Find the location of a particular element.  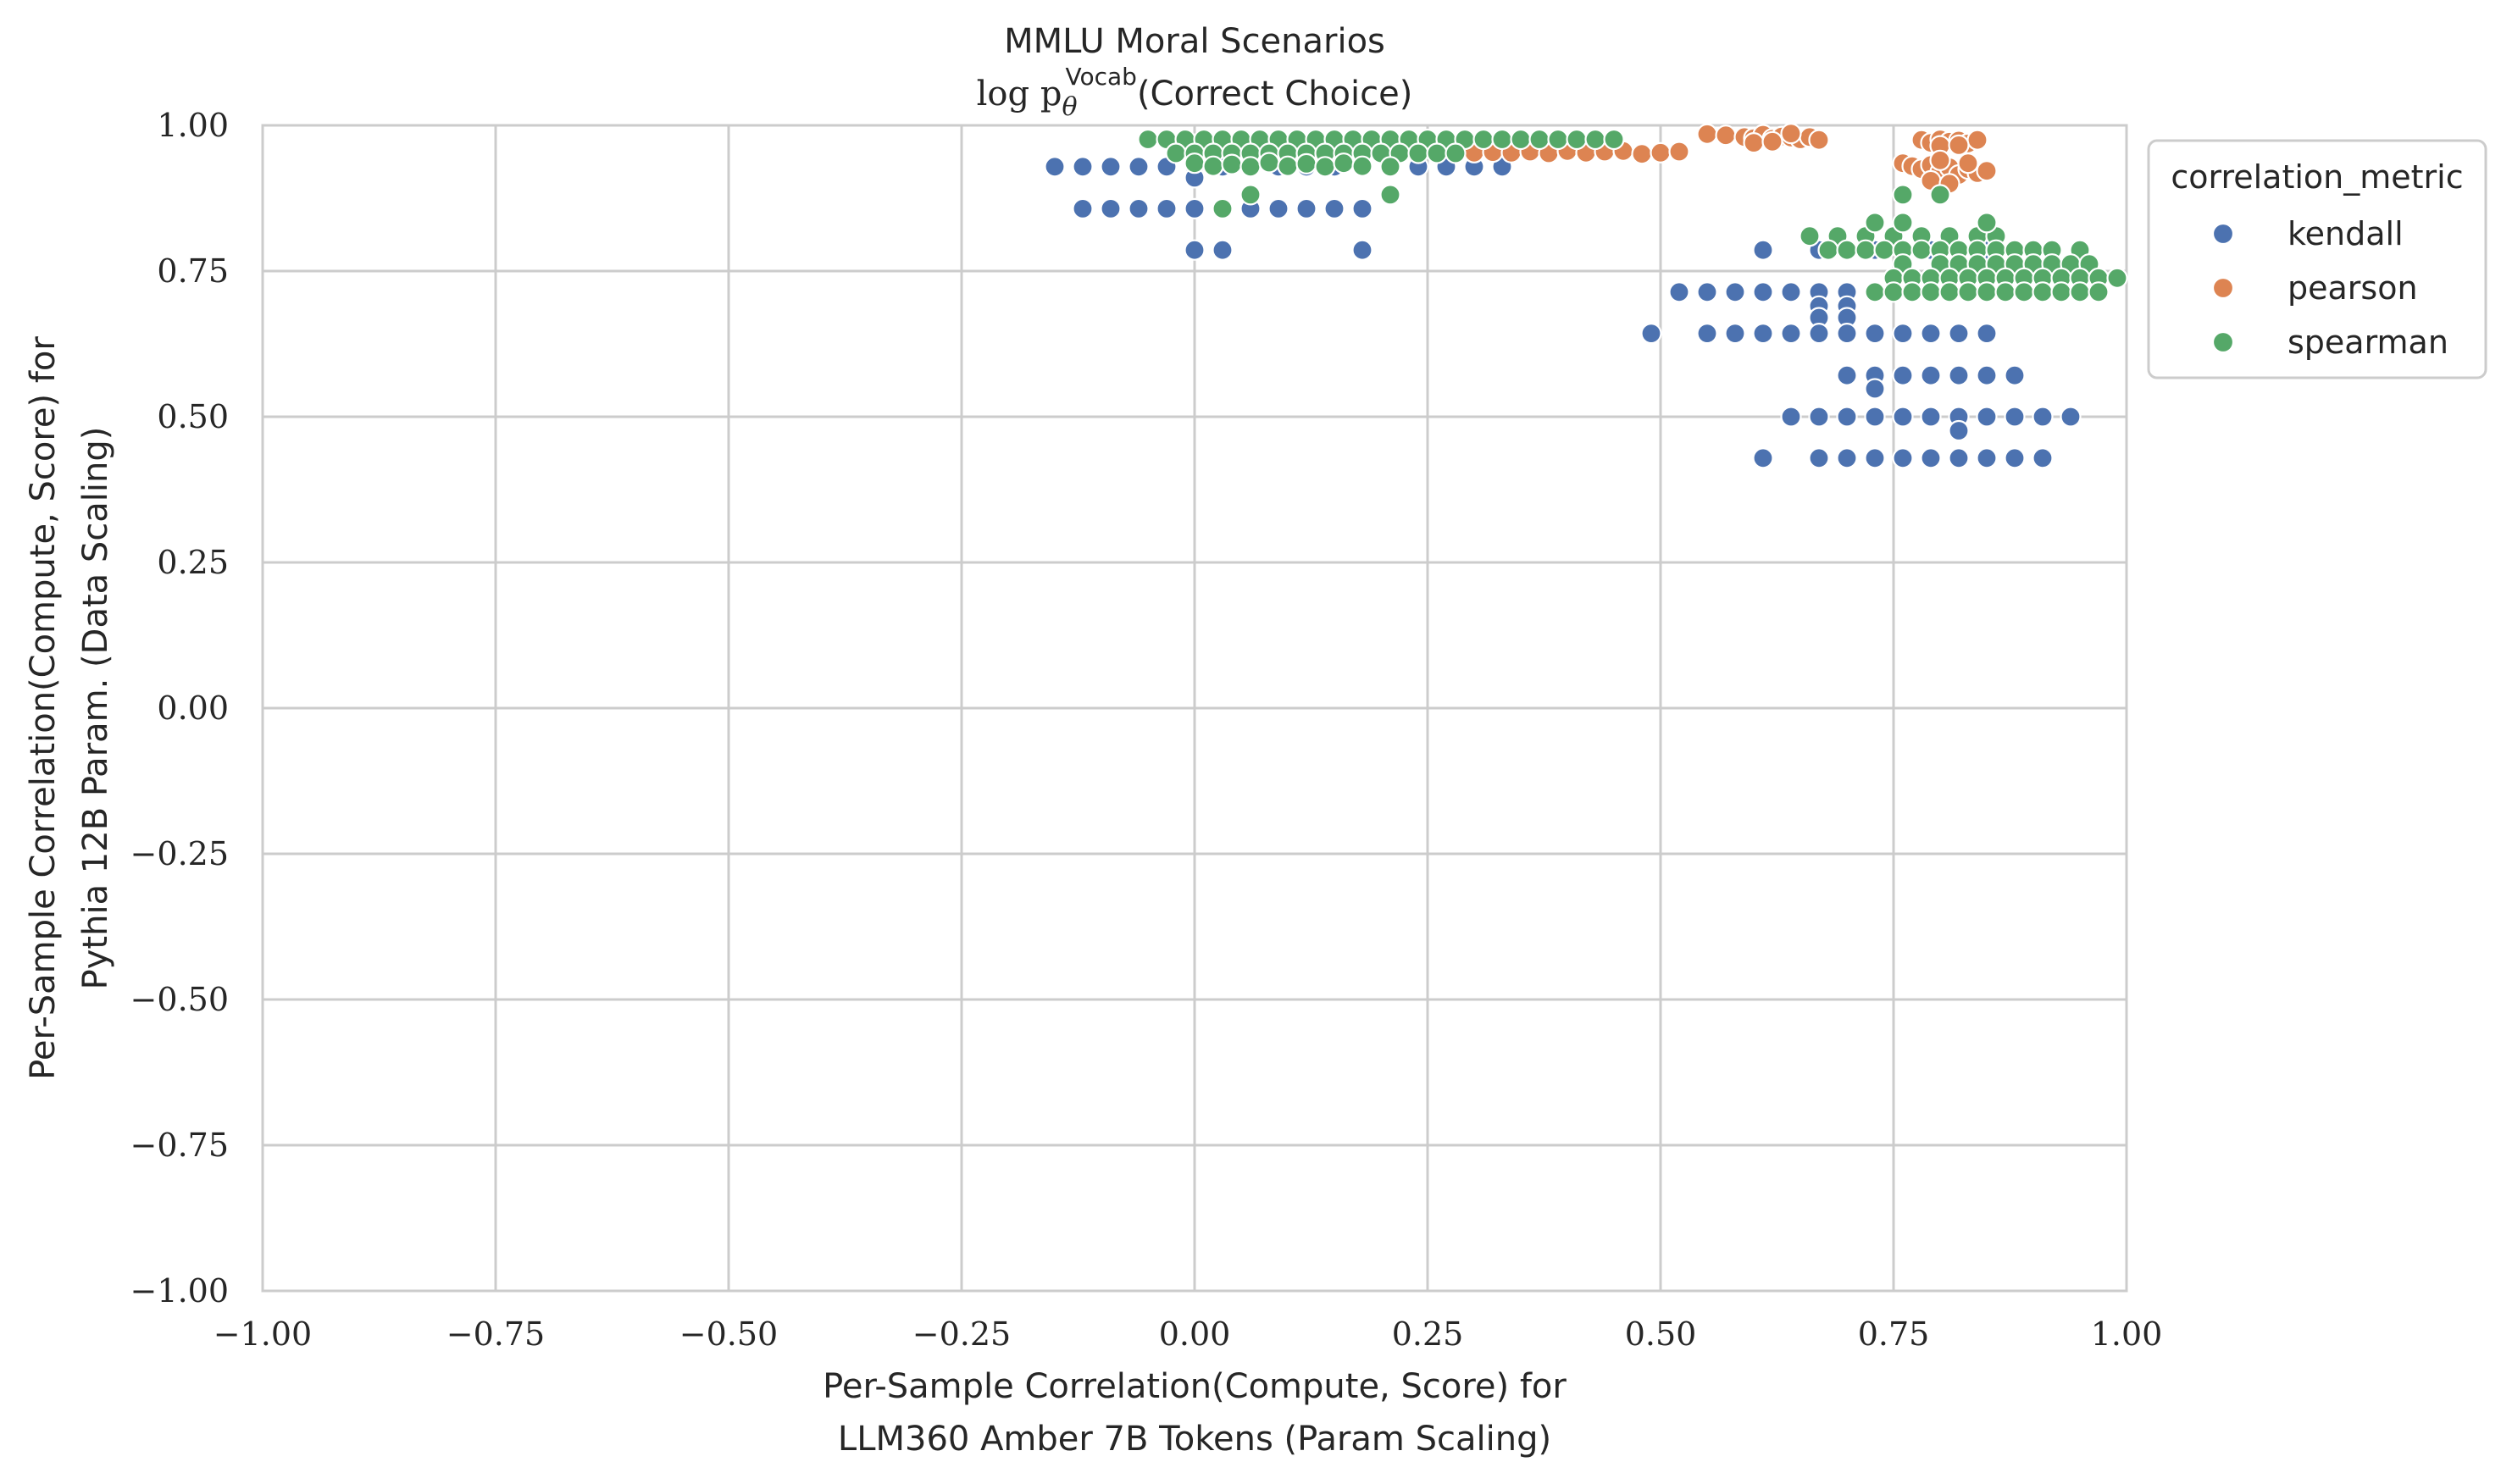

x-tick-label: 0.25 is located at coordinates (1428, 1334).